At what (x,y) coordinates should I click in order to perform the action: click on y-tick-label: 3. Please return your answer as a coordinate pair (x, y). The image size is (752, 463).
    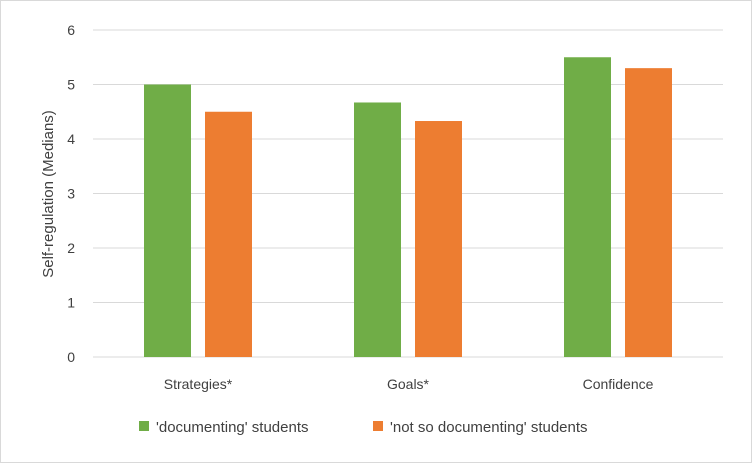
    Looking at the image, I should click on (71, 194).